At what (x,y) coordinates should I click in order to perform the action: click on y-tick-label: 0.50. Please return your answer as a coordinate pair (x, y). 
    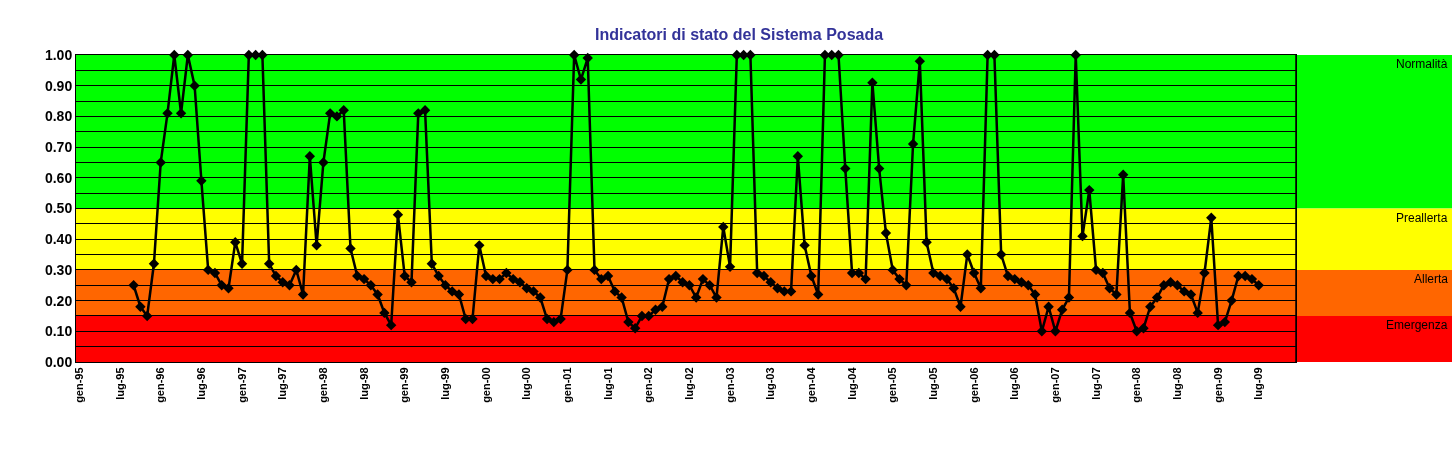
    Looking at the image, I should click on (58, 208).